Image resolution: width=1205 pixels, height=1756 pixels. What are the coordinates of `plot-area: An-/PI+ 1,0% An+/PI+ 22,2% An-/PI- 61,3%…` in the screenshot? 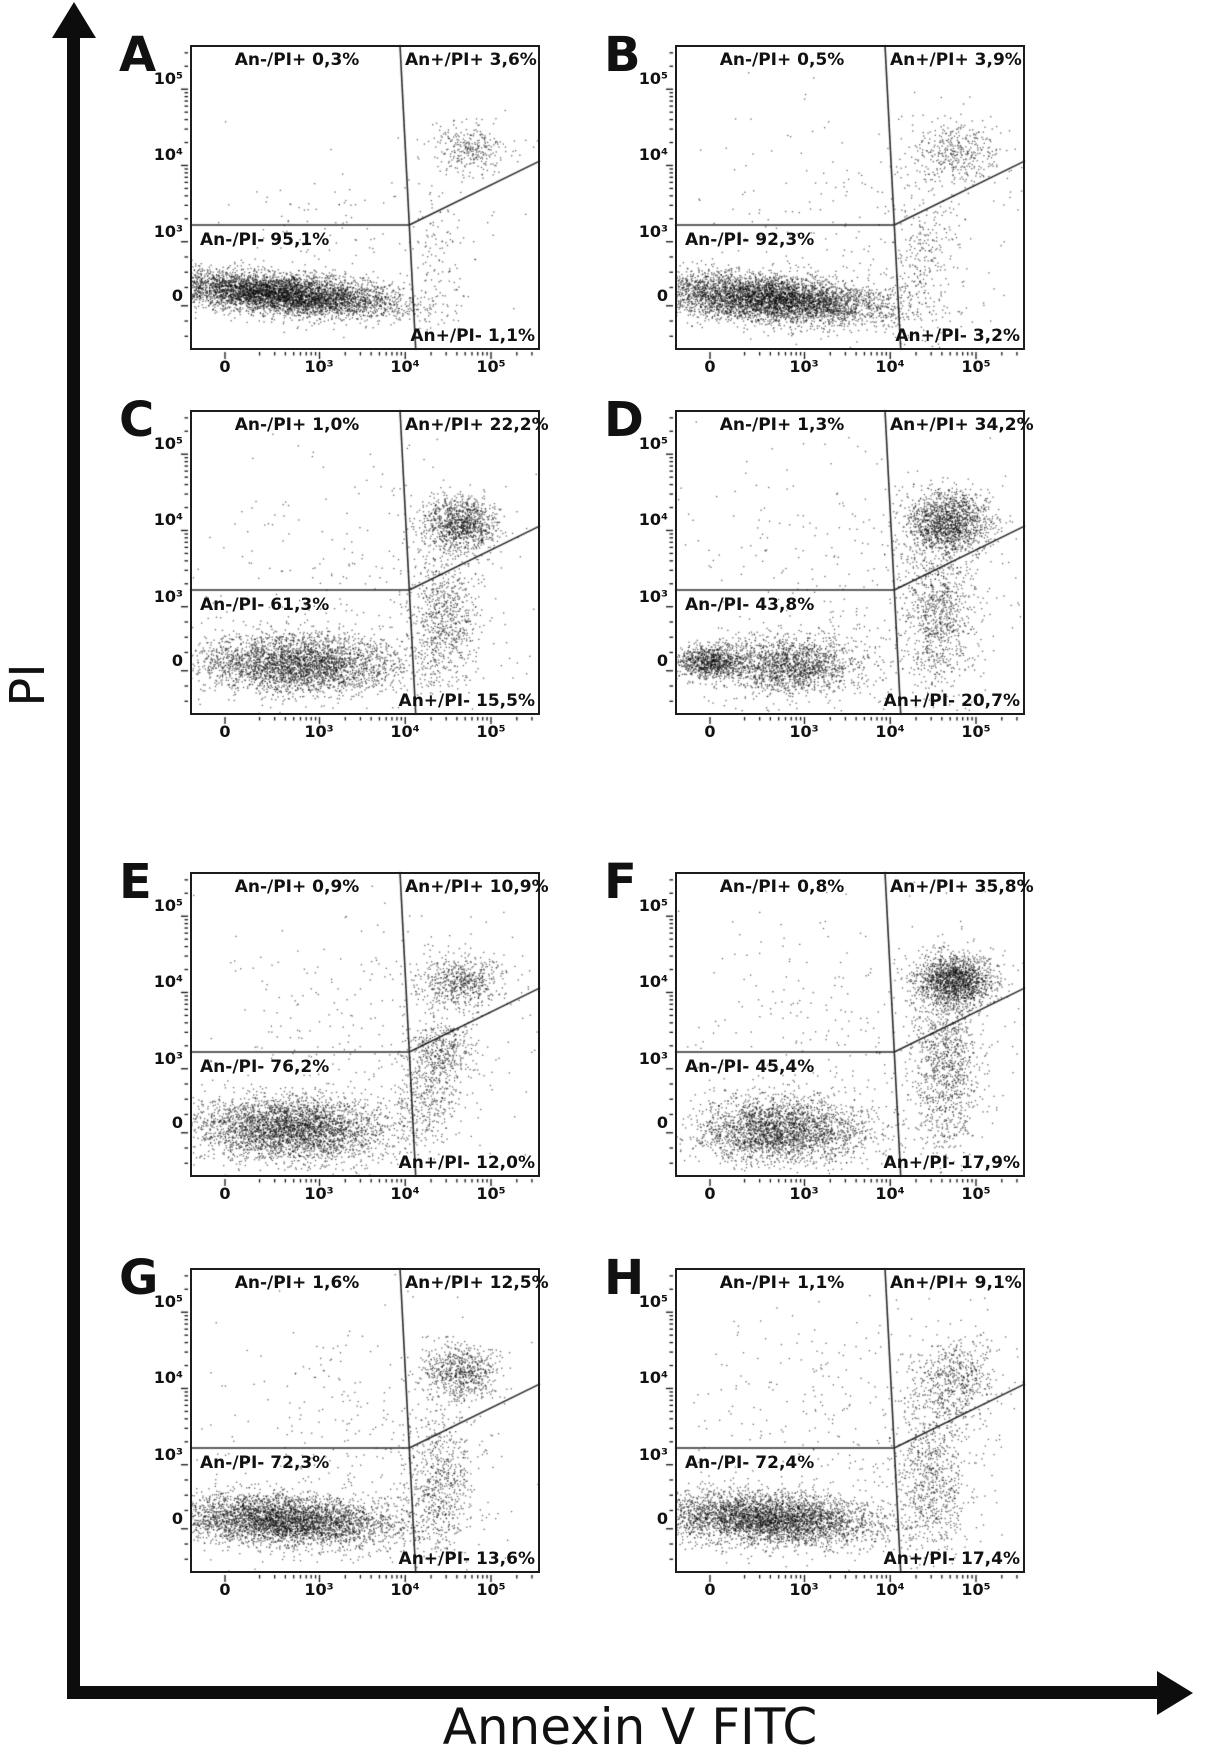 It's located at (369, 562).